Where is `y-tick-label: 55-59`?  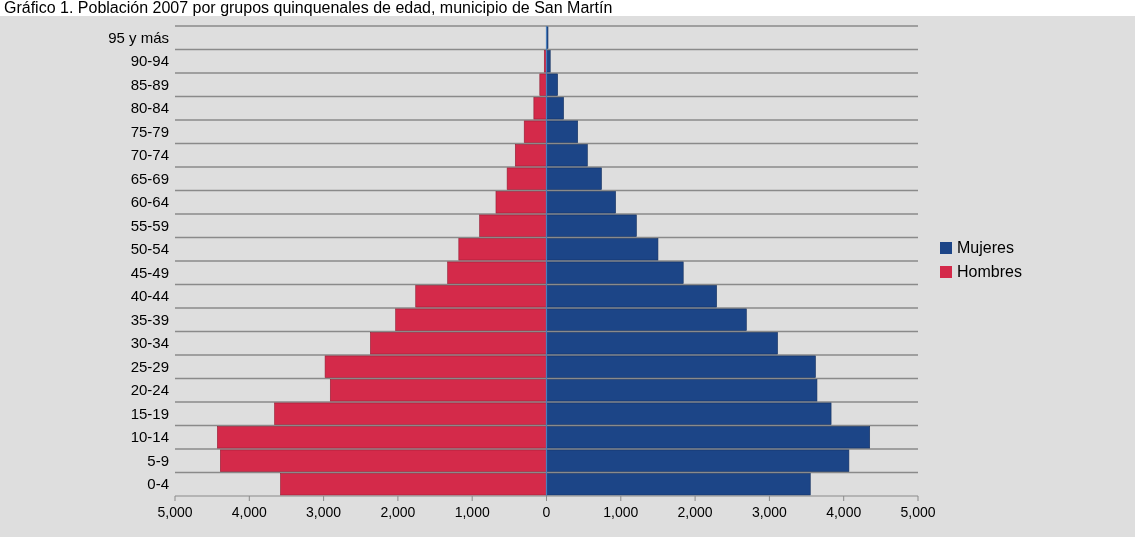
y-tick-label: 55-59 is located at coordinates (149, 225).